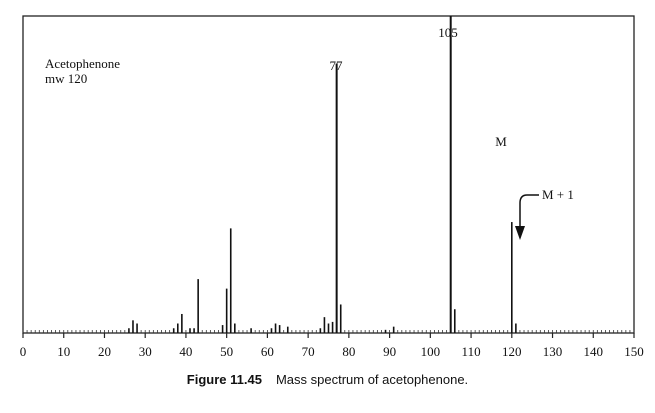 The height and width of the screenshot is (413, 655). Describe the element at coordinates (328, 335) in the screenshot. I see `major-tick-group` at that location.